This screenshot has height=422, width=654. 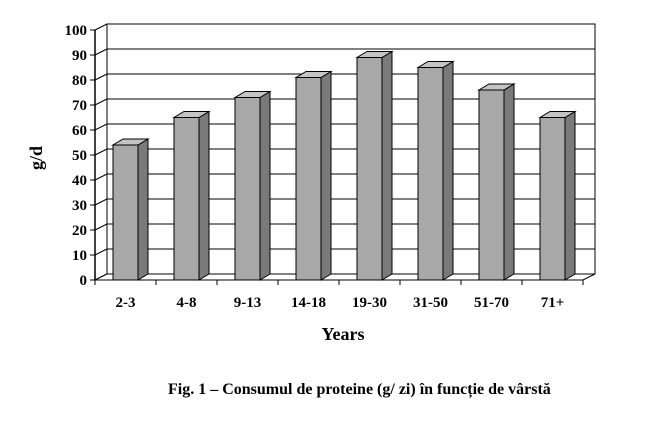 I want to click on x-axis-title: Years, so click(x=343, y=334).